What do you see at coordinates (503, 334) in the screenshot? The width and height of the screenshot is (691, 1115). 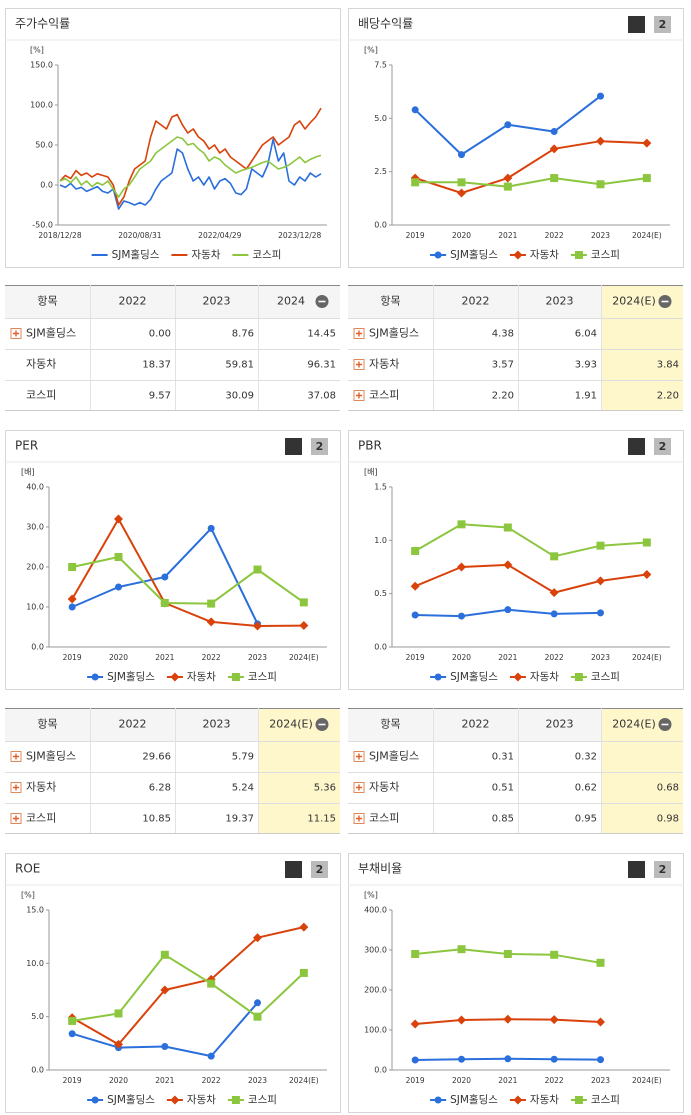 I see `table-cell: 4.38` at bounding box center [503, 334].